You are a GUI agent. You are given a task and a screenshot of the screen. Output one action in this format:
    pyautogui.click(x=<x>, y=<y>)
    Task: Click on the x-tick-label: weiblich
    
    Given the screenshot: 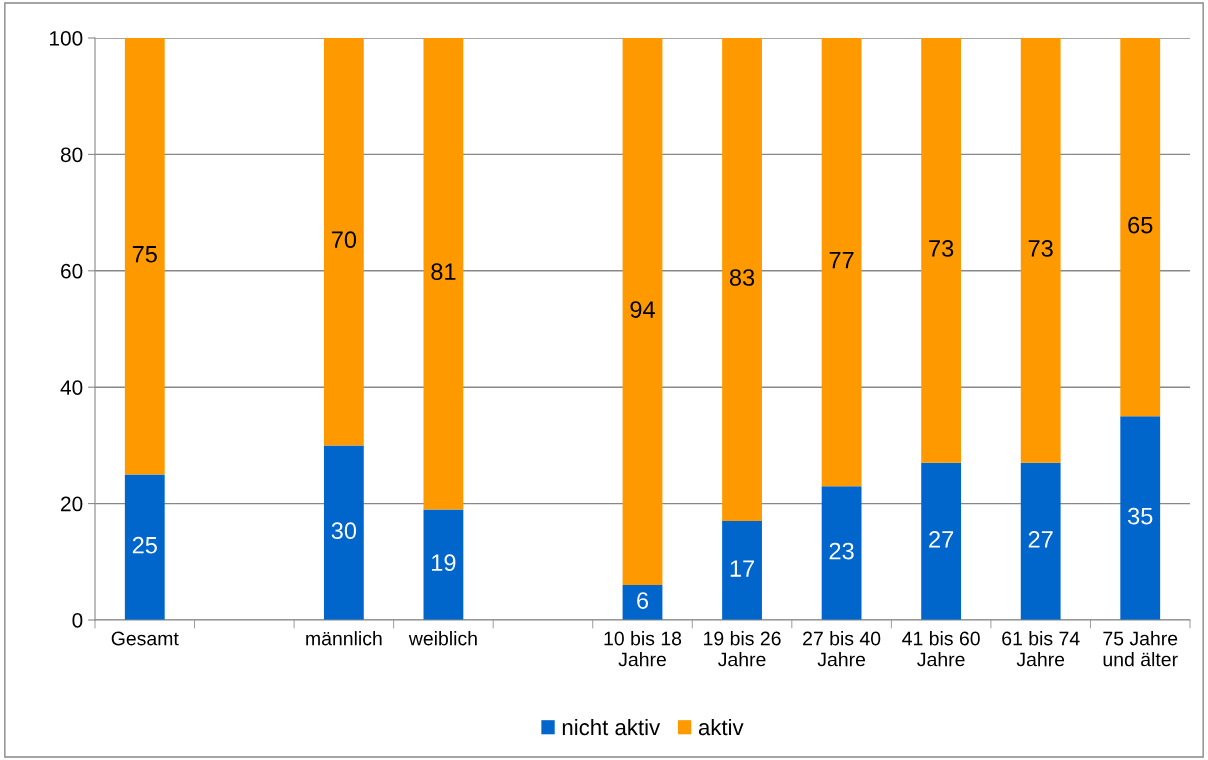 What is the action you would take?
    pyautogui.click(x=442, y=638)
    